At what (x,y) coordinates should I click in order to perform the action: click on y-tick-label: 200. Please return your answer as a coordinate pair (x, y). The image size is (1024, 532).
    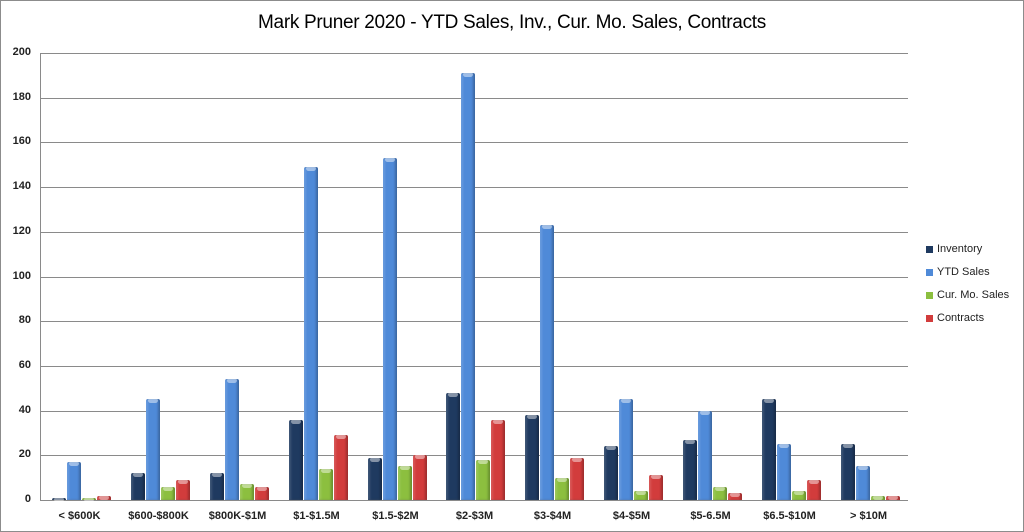
    Looking at the image, I should click on (21, 52).